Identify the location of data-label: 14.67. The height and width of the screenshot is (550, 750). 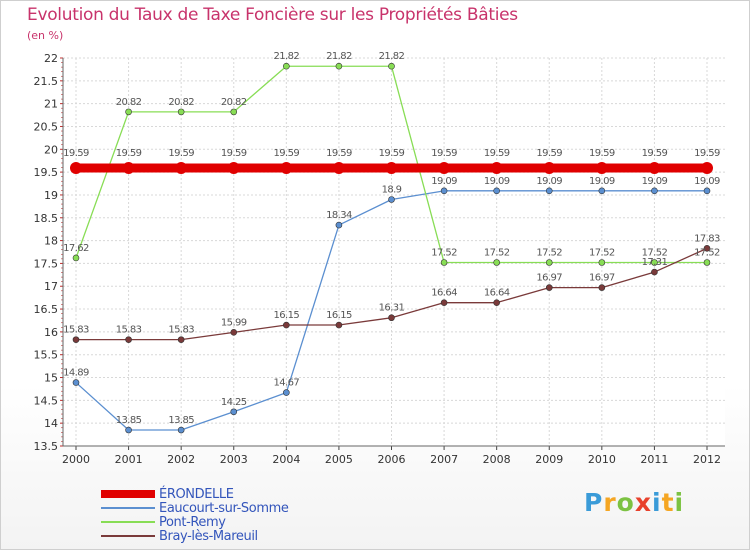
(287, 383).